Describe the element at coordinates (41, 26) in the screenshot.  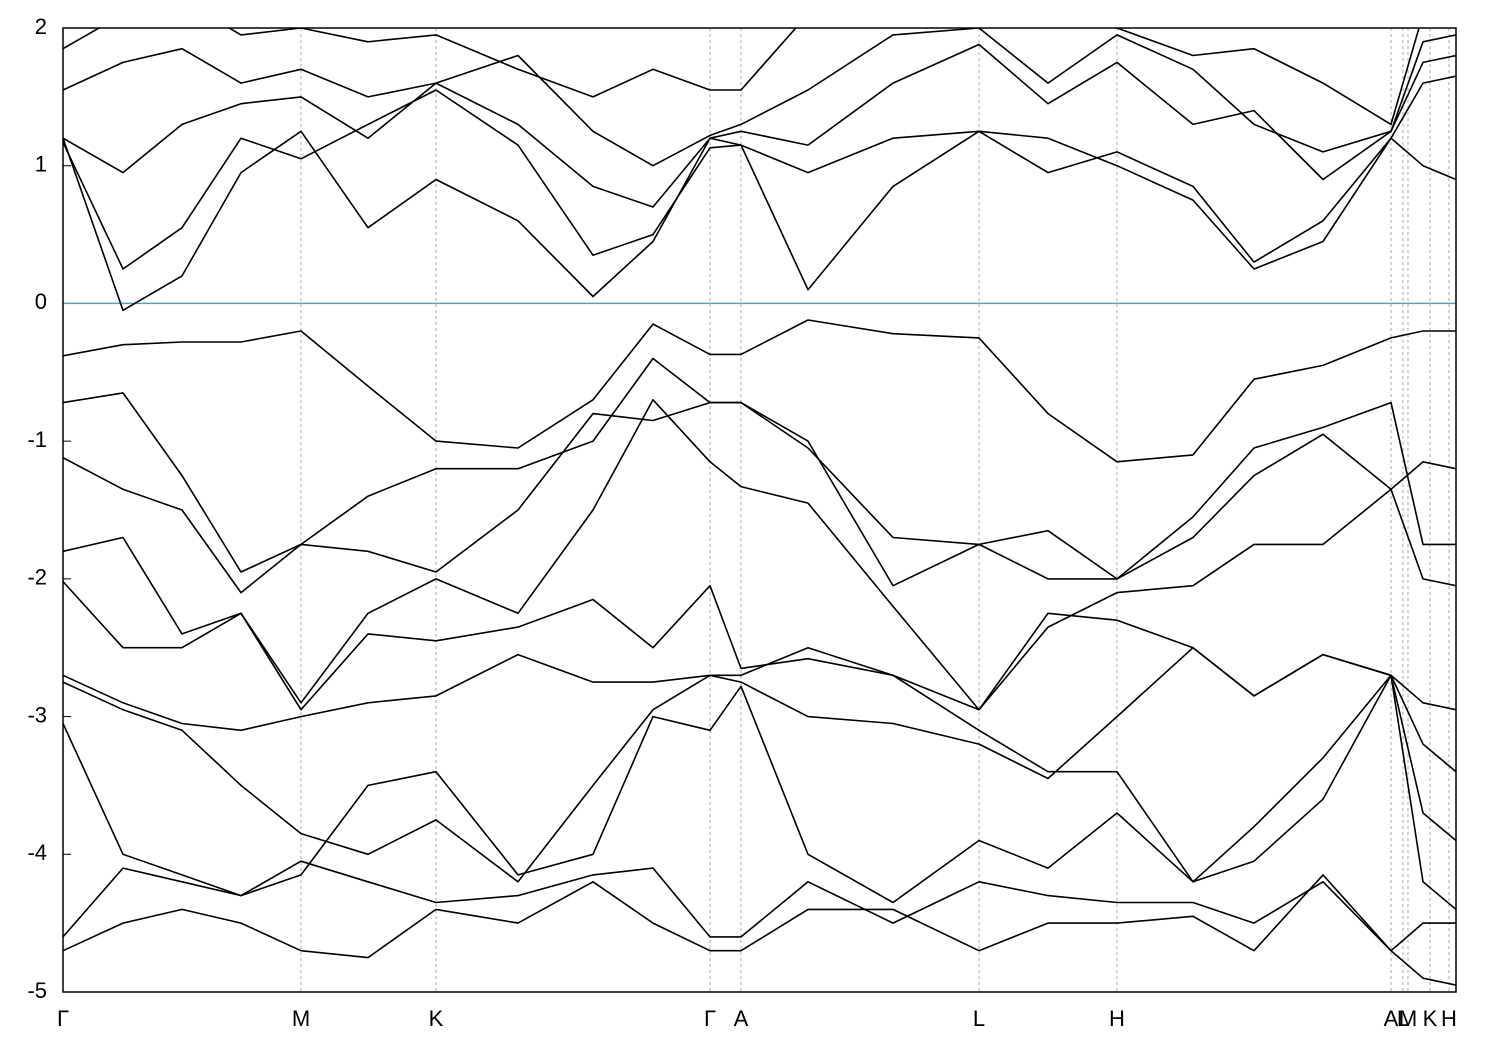
I see `y-tick-label: 2` at that location.